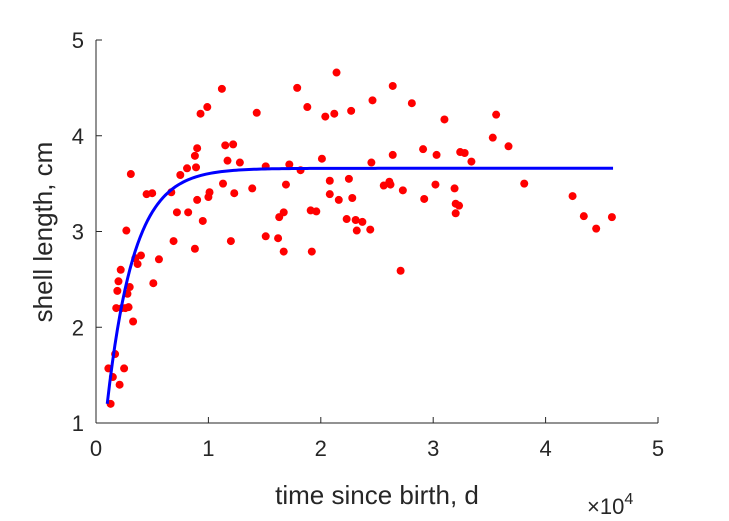 The image size is (729, 521). I want to click on y-tick-label: 4, so click(78, 136).